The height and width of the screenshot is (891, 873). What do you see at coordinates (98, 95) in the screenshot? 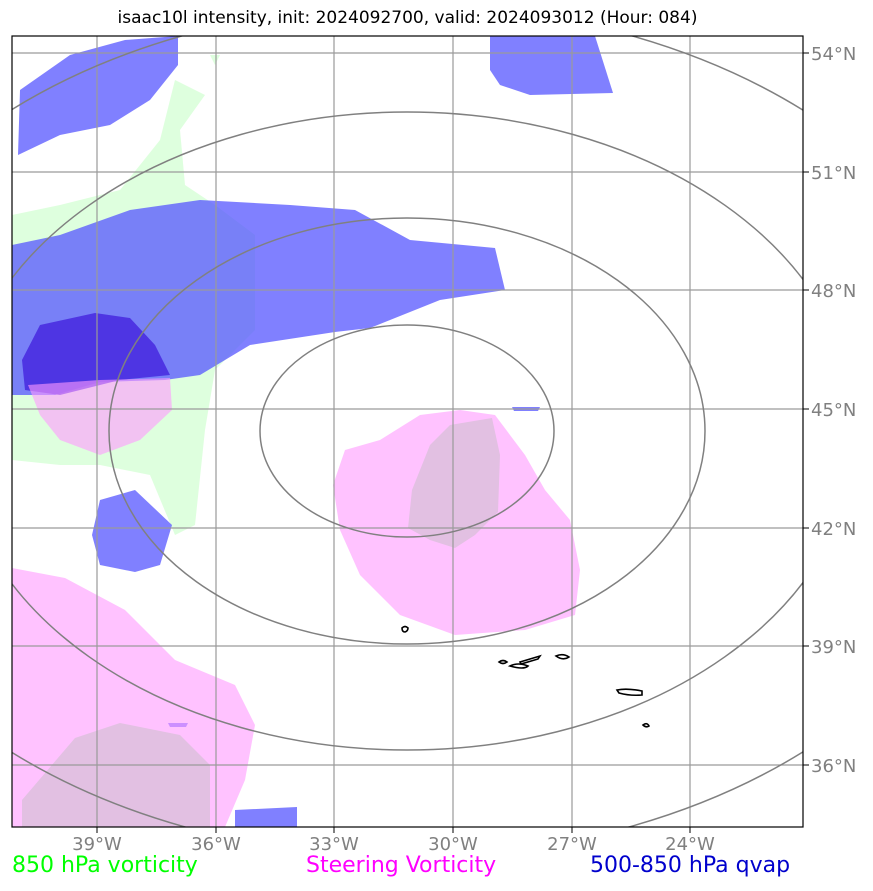
I see `qvap-area-nw` at bounding box center [98, 95].